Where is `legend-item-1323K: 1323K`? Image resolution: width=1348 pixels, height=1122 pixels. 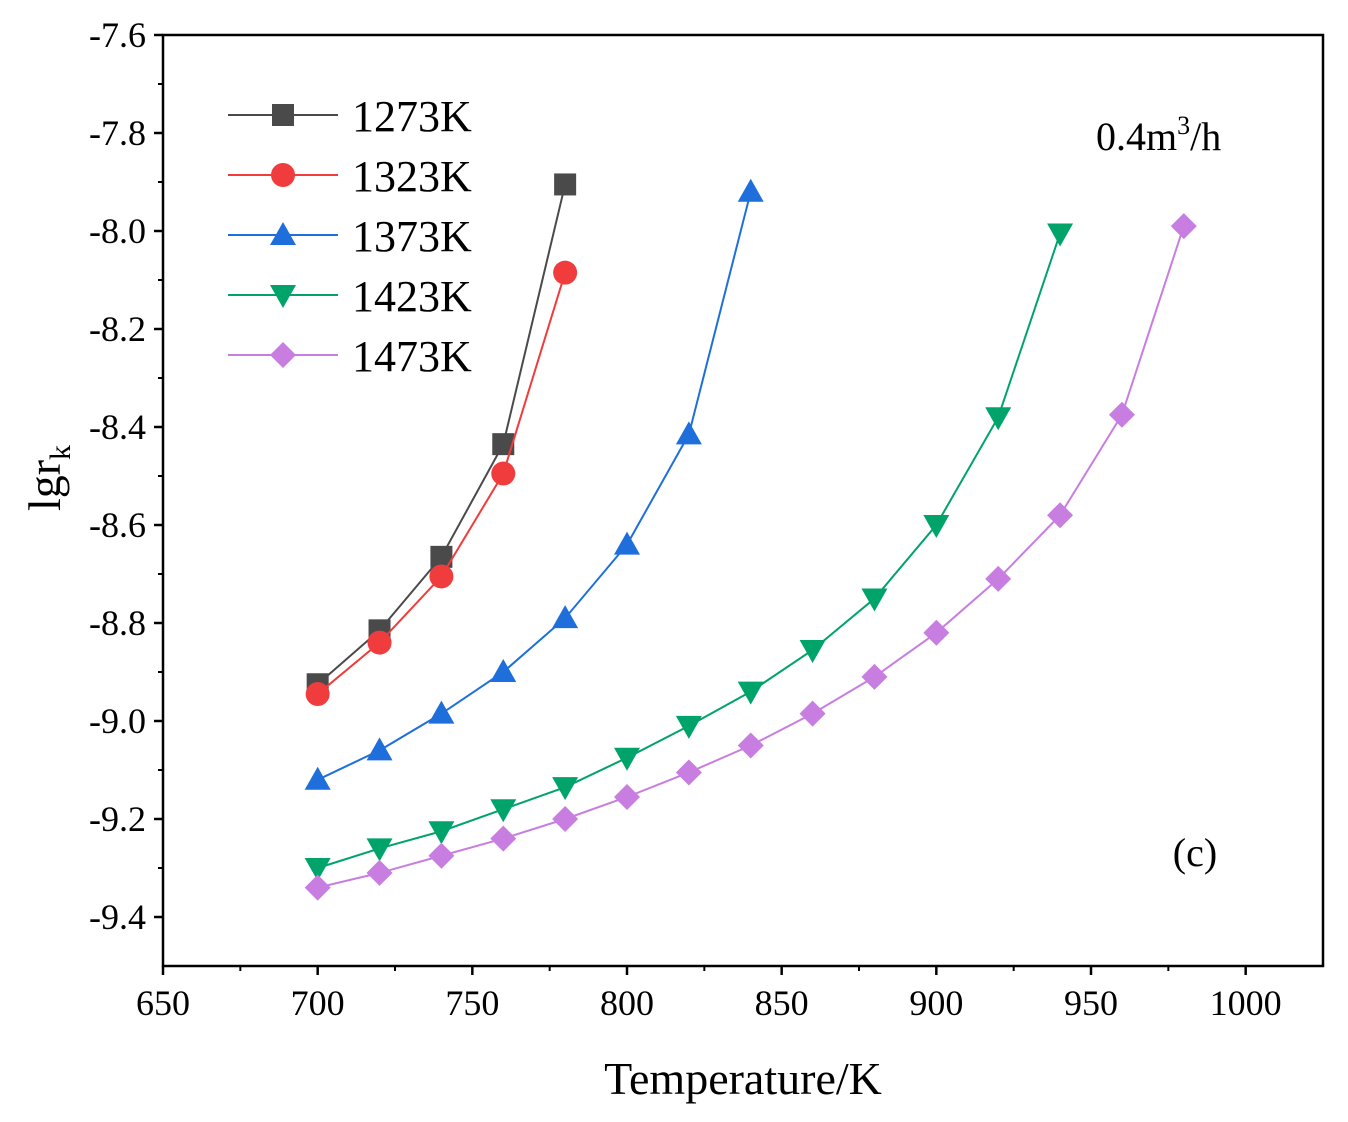
legend-item-1323K: 1323K is located at coordinates (350, 176).